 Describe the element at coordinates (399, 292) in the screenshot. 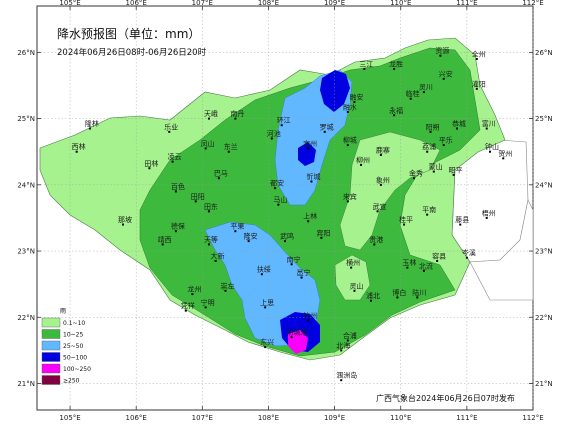

I see `place-name: 博白` at that location.